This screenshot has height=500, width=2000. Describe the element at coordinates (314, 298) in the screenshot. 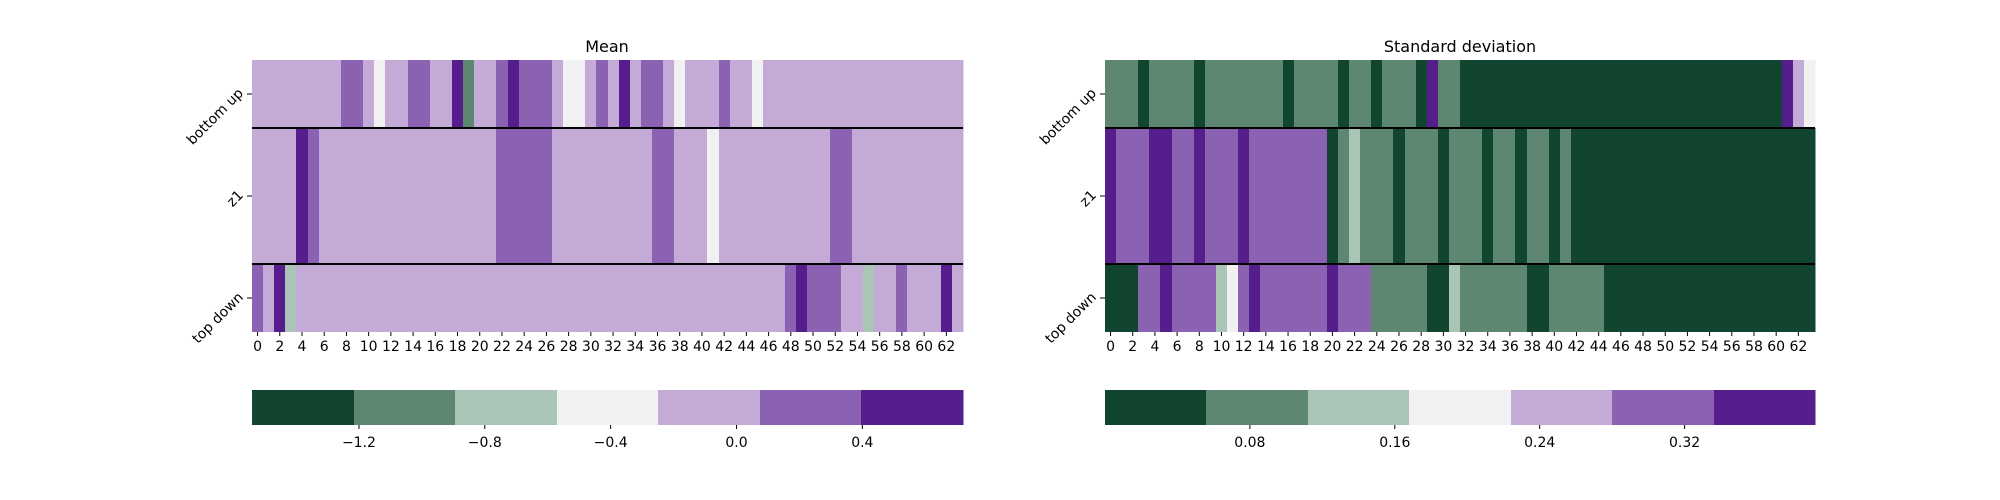

I see `mean-cell-r2-c5` at that location.